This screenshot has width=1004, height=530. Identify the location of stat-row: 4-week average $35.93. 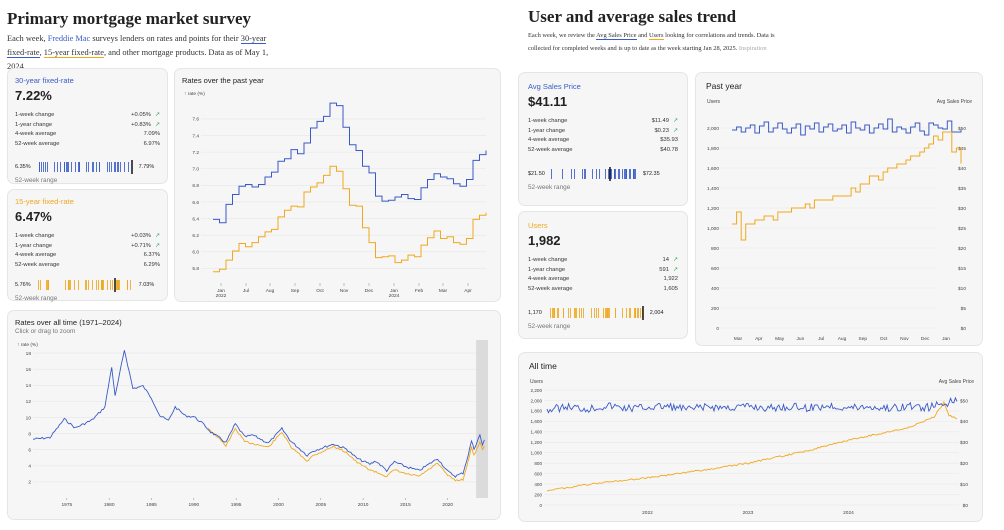
(603, 141).